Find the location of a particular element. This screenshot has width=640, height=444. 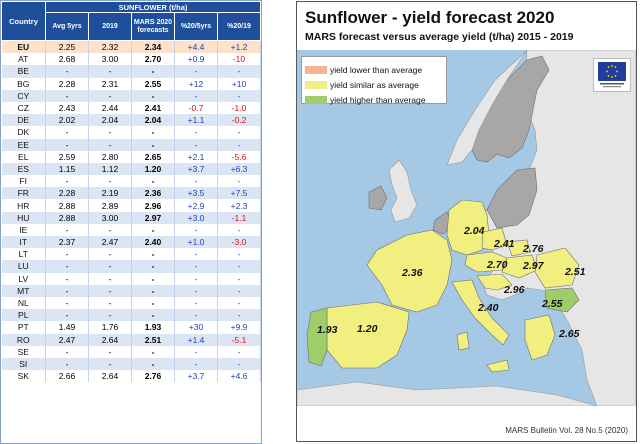

cell-country: LU is located at coordinates (23, 266).